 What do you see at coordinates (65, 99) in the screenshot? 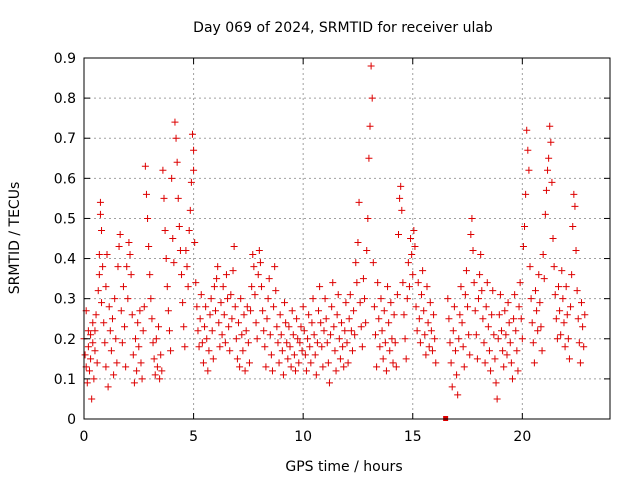
I see `y-tick-label: 0.8` at bounding box center [65, 99].